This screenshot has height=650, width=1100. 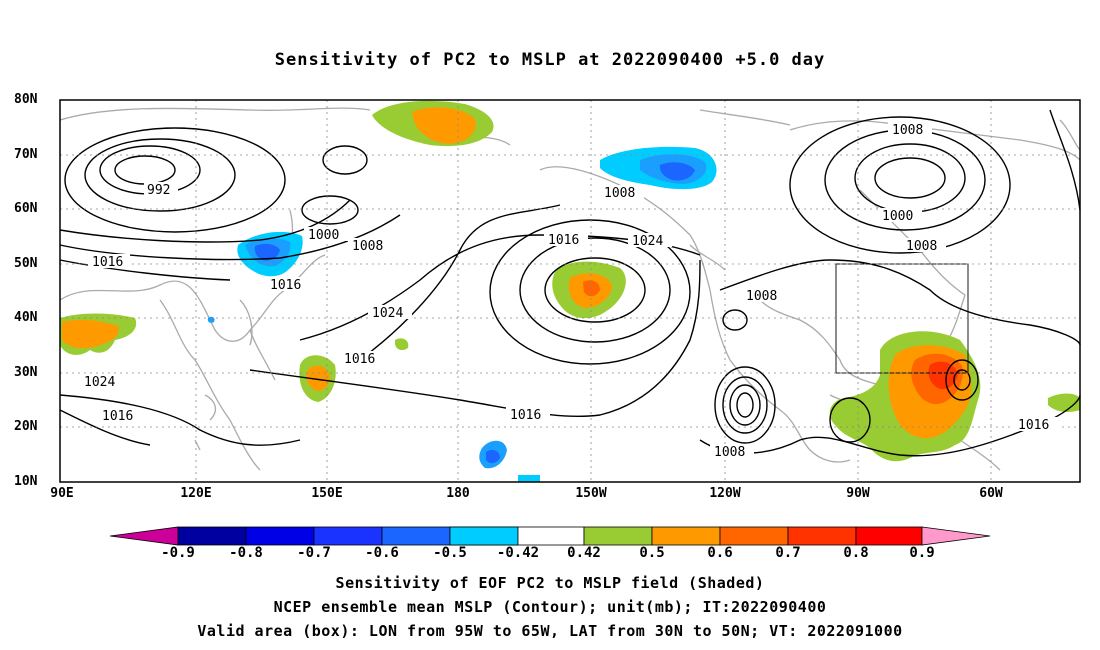 What do you see at coordinates (211, 319) in the screenshot?
I see `shade-blue-tiny` at bounding box center [211, 319].